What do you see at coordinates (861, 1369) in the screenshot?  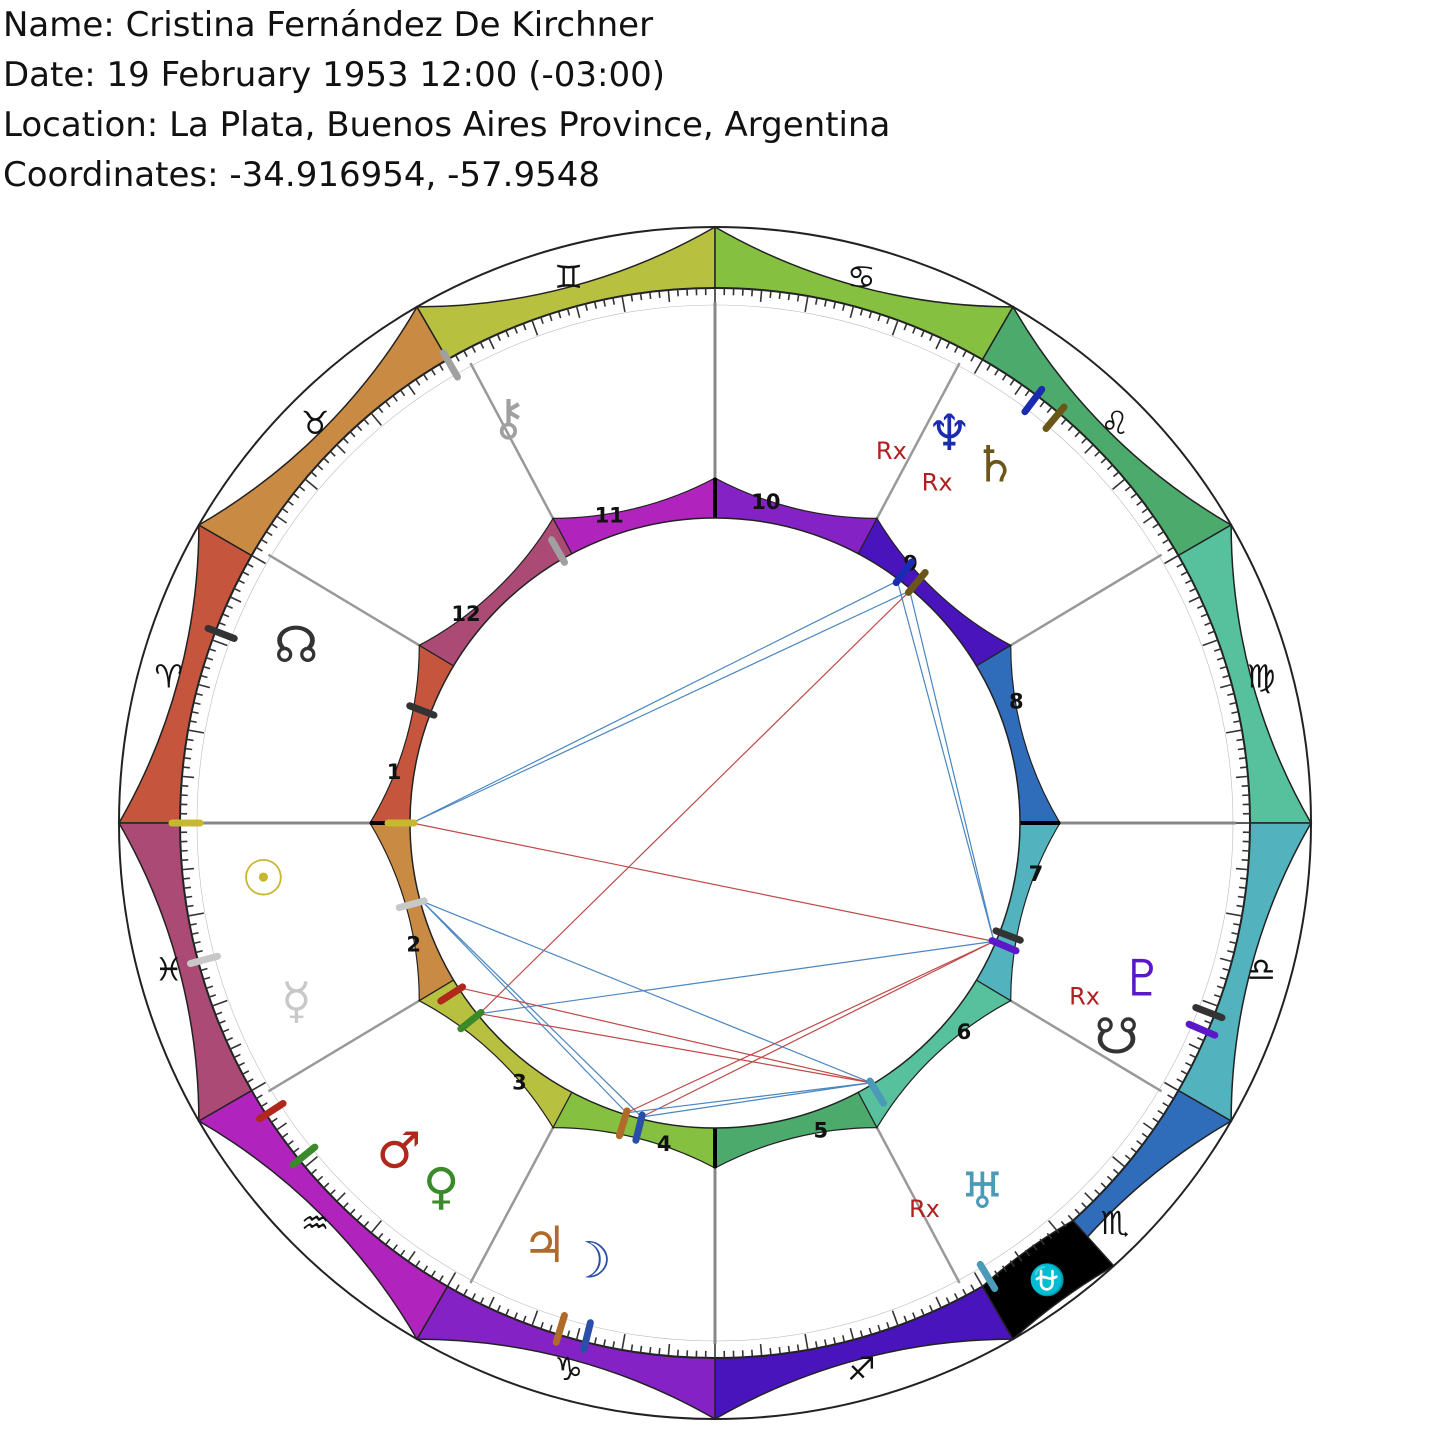 I see `sagittarius-icon: ♐` at bounding box center [861, 1369].